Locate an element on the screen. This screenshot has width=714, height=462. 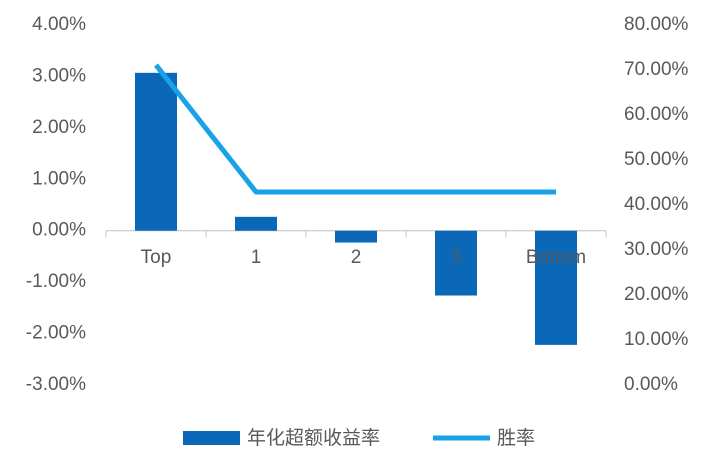
y2-tick-label: 50.00% is located at coordinates (656, 159).